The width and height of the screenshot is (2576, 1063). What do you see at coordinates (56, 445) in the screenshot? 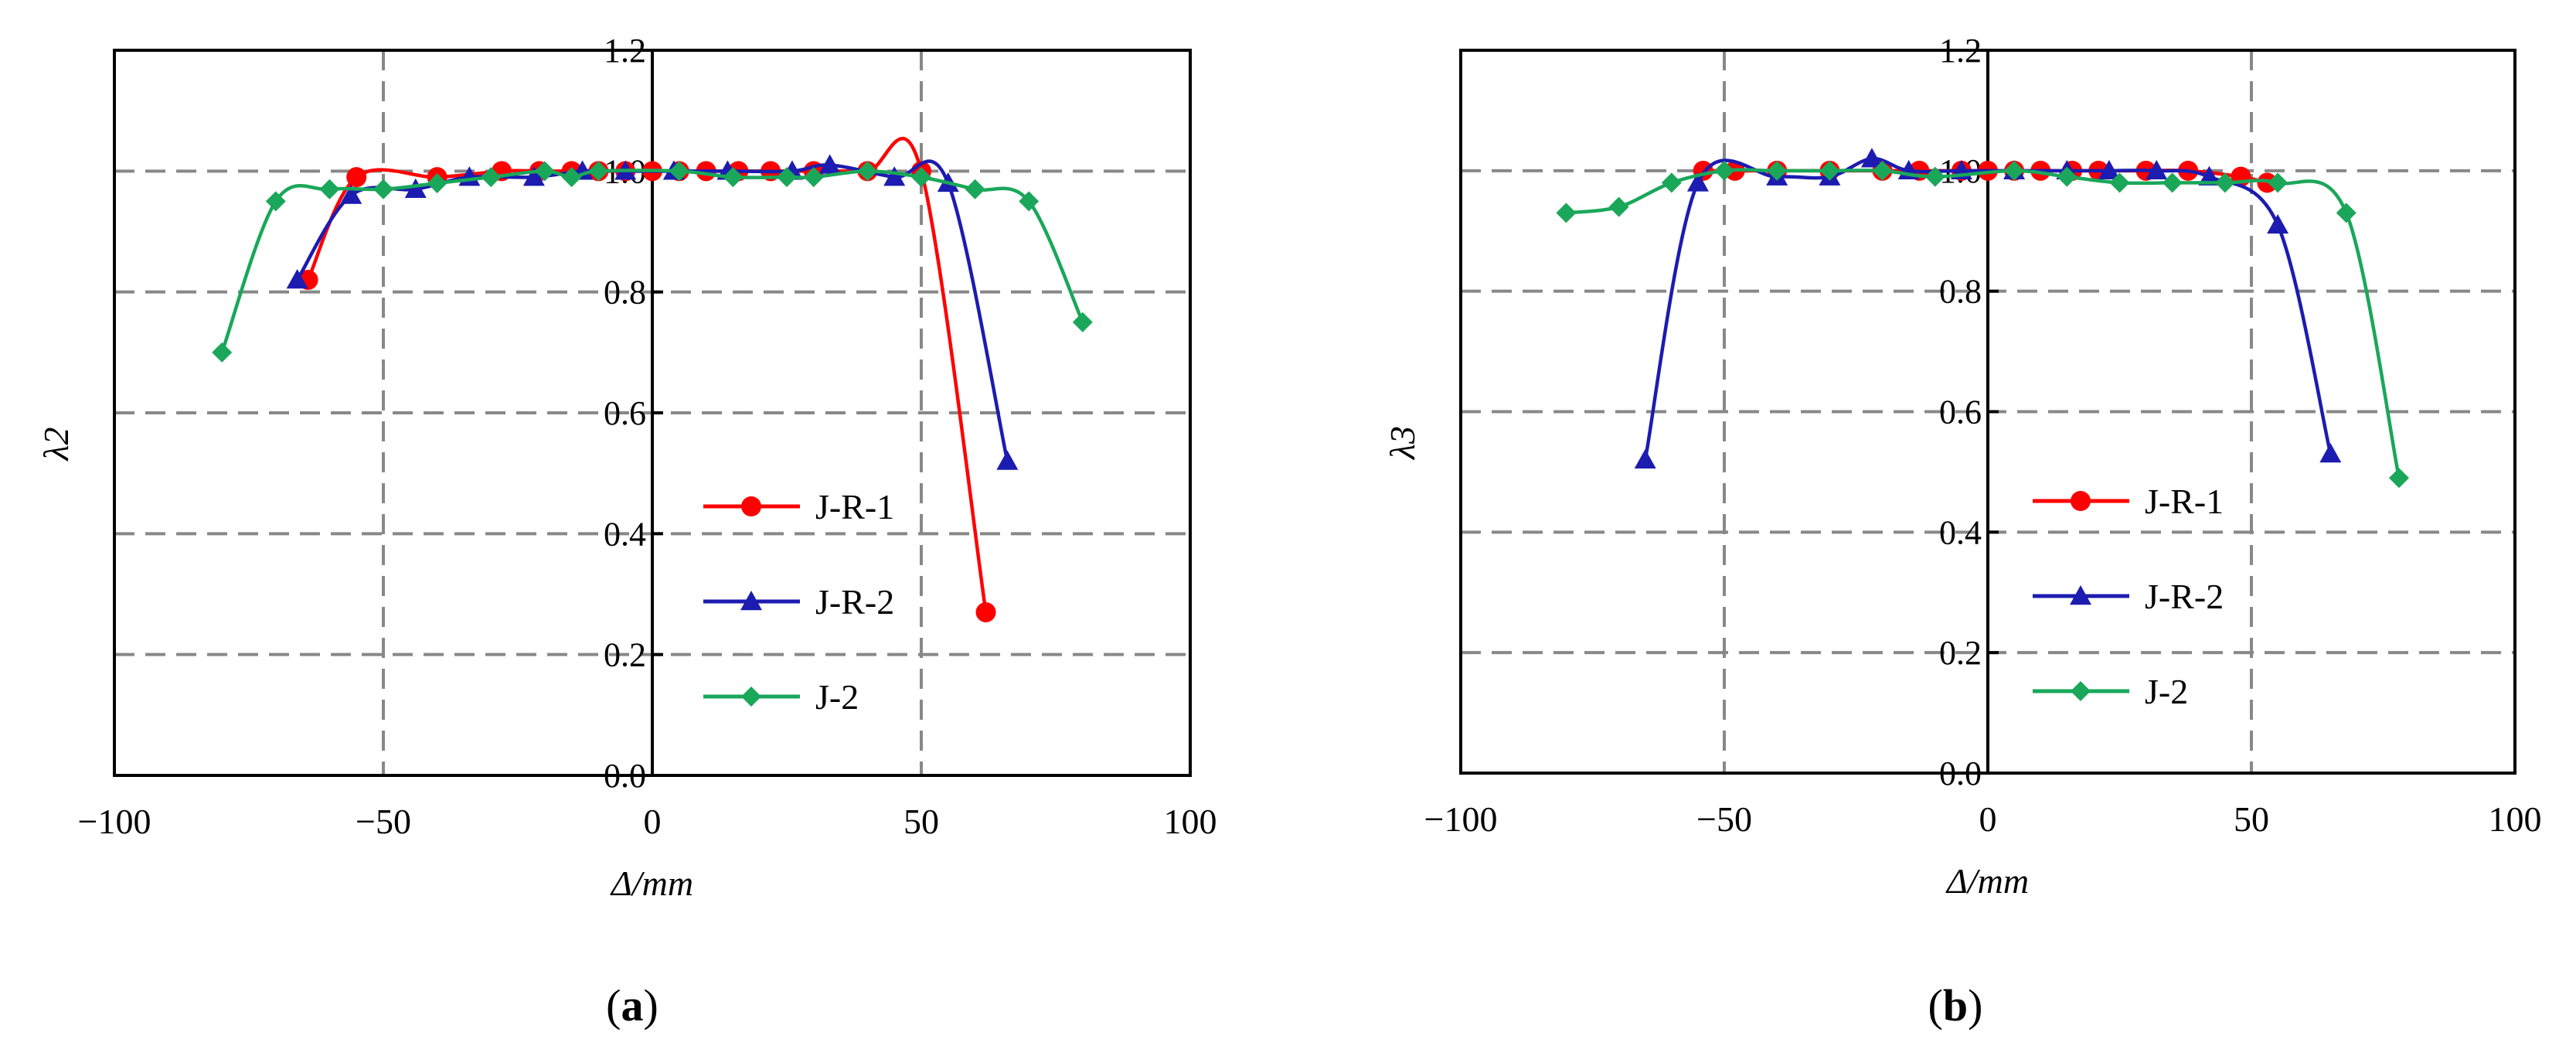
I see `y-axis-title: λ2` at bounding box center [56, 445].